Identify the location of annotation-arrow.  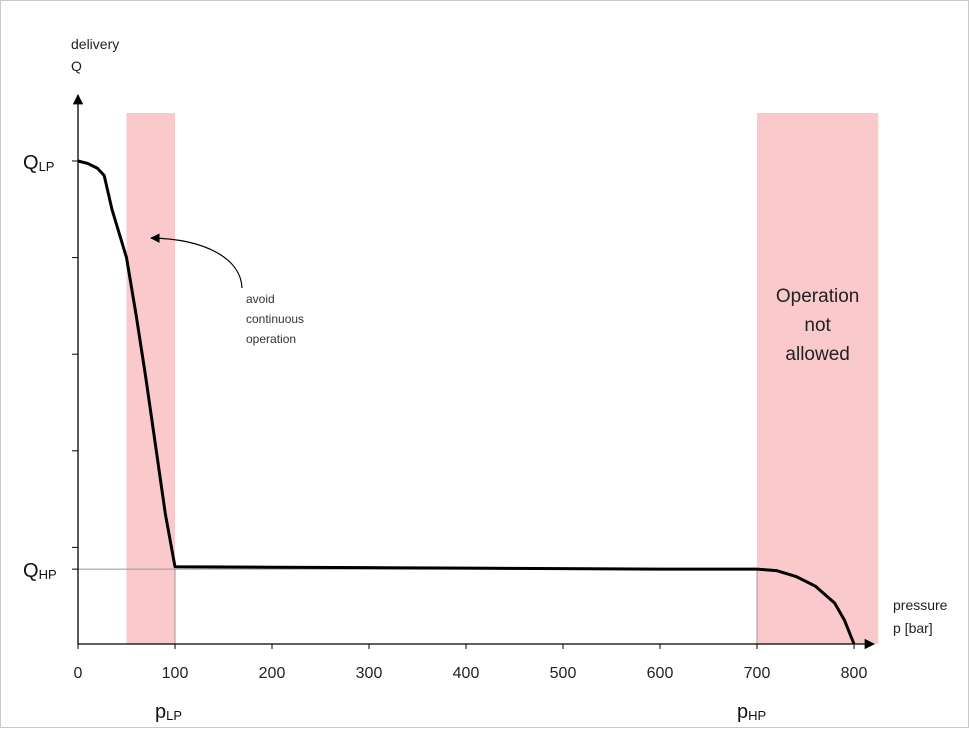
(196, 261).